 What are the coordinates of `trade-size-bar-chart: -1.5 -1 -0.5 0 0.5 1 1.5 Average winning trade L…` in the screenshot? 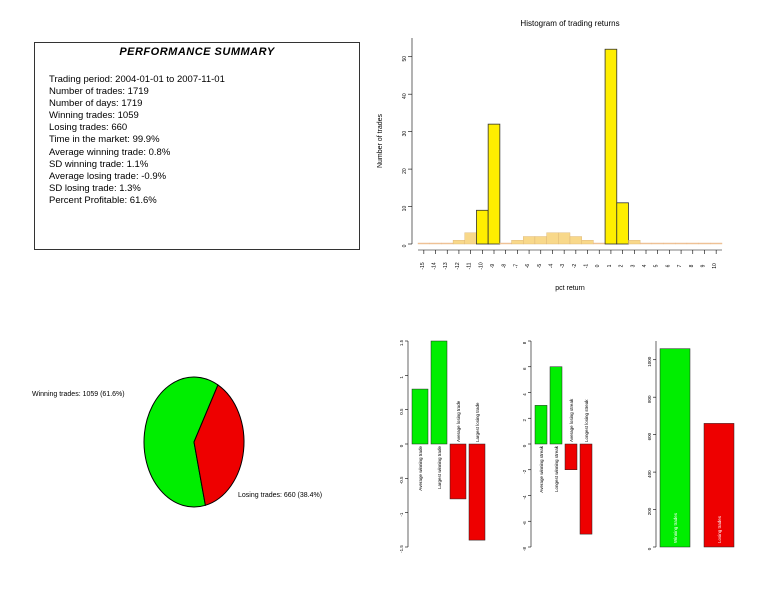 It's located at (442, 446).